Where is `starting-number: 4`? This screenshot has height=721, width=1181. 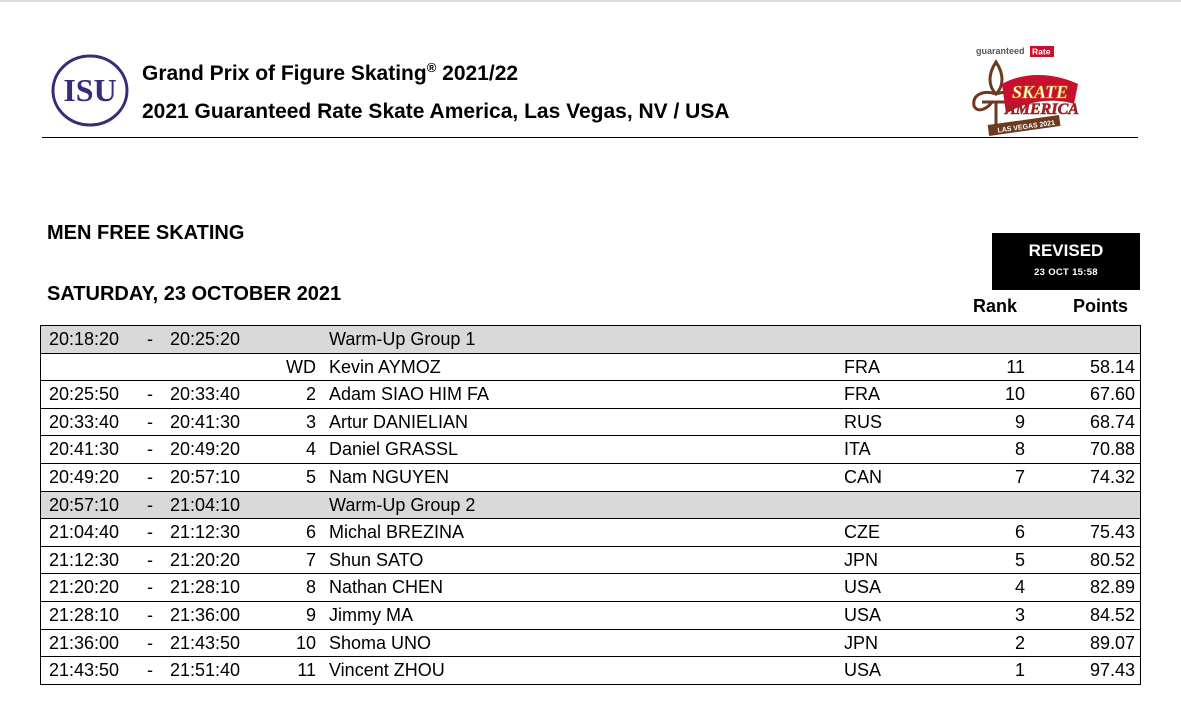 starting-number: 4 is located at coordinates (310, 449).